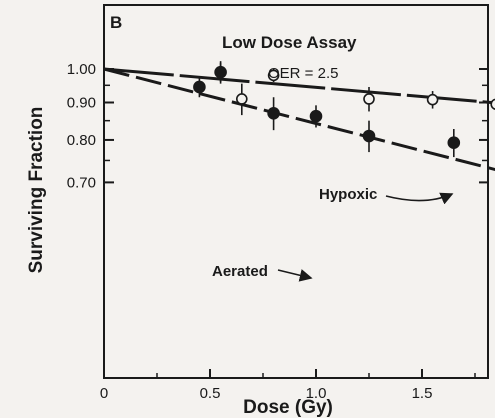 Image resolution: width=495 pixels, height=418 pixels. I want to click on chart-title: Low Dose Assay, so click(289, 42).